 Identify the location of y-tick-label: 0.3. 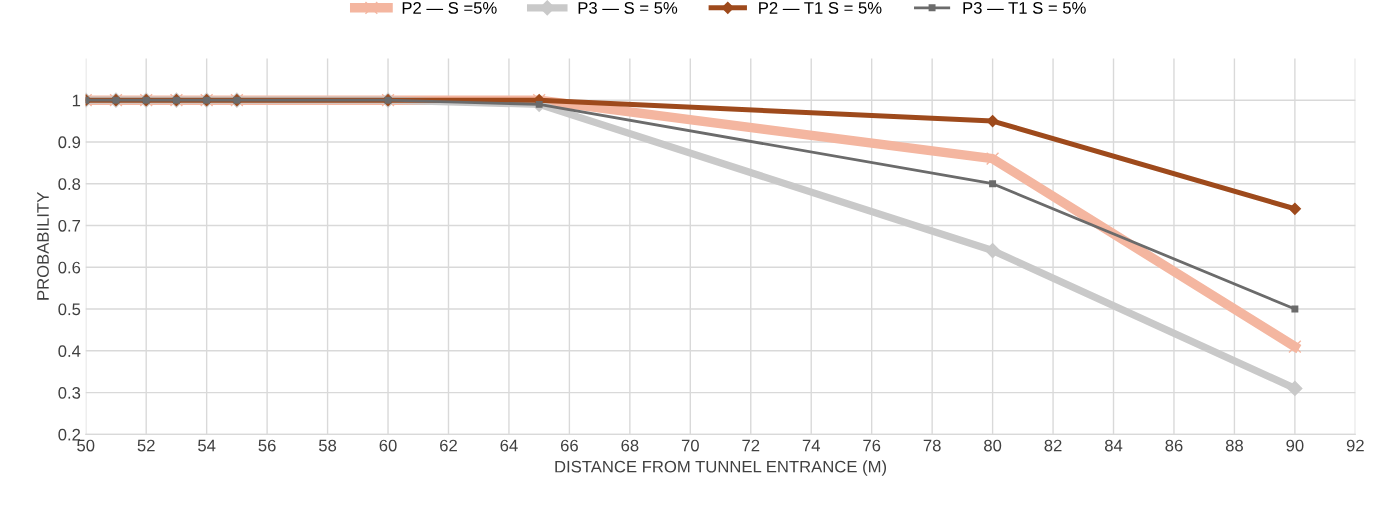
(69, 392).